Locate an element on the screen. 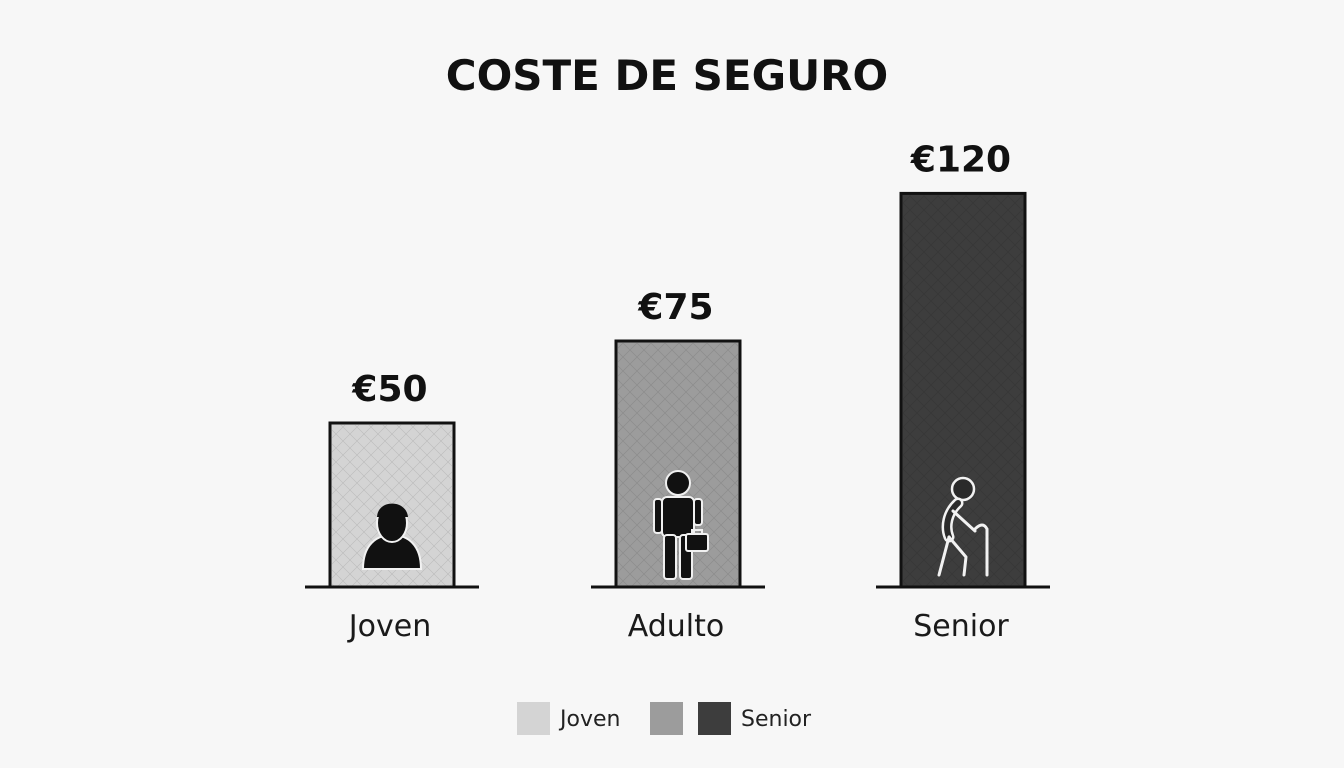 Image resolution: width=1344 pixels, height=768 pixels. person-bust-icon is located at coordinates (392, 536).